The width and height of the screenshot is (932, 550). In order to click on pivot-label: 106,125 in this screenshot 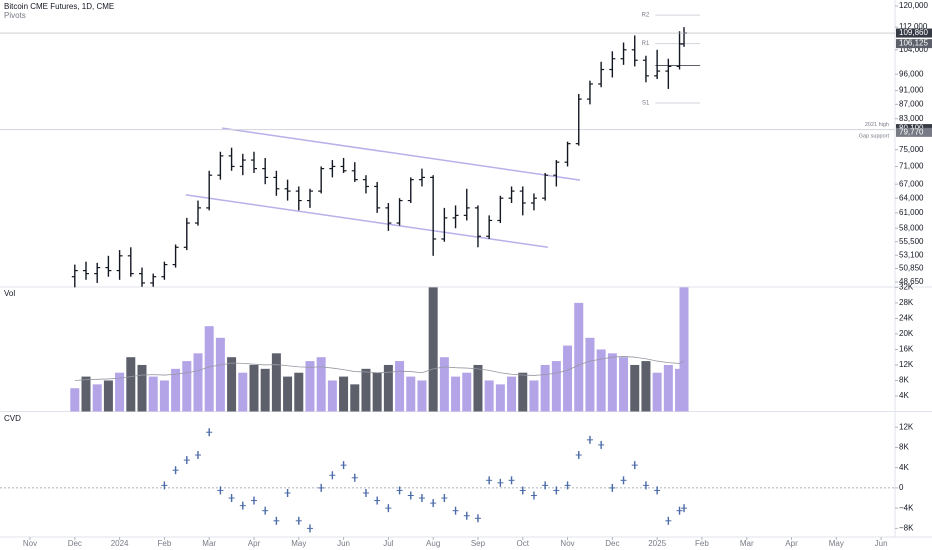, I will do `click(913, 43)`.